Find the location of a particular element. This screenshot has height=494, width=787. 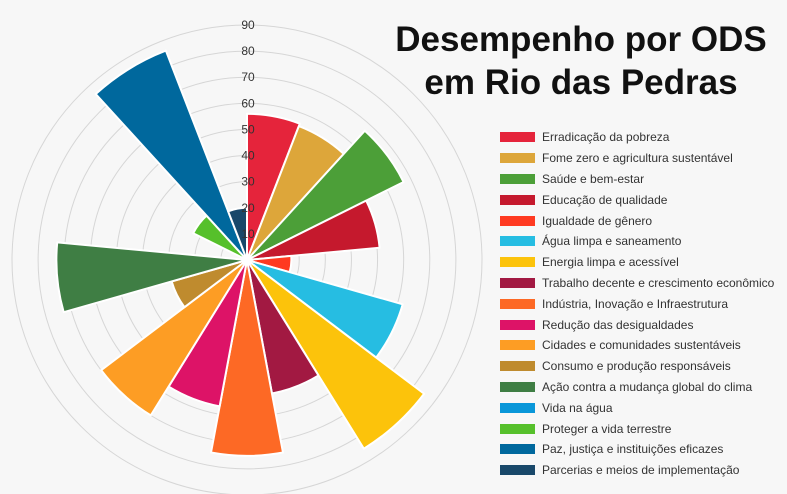

legend-label: Água limpa e saneamento is located at coordinates (612, 241).